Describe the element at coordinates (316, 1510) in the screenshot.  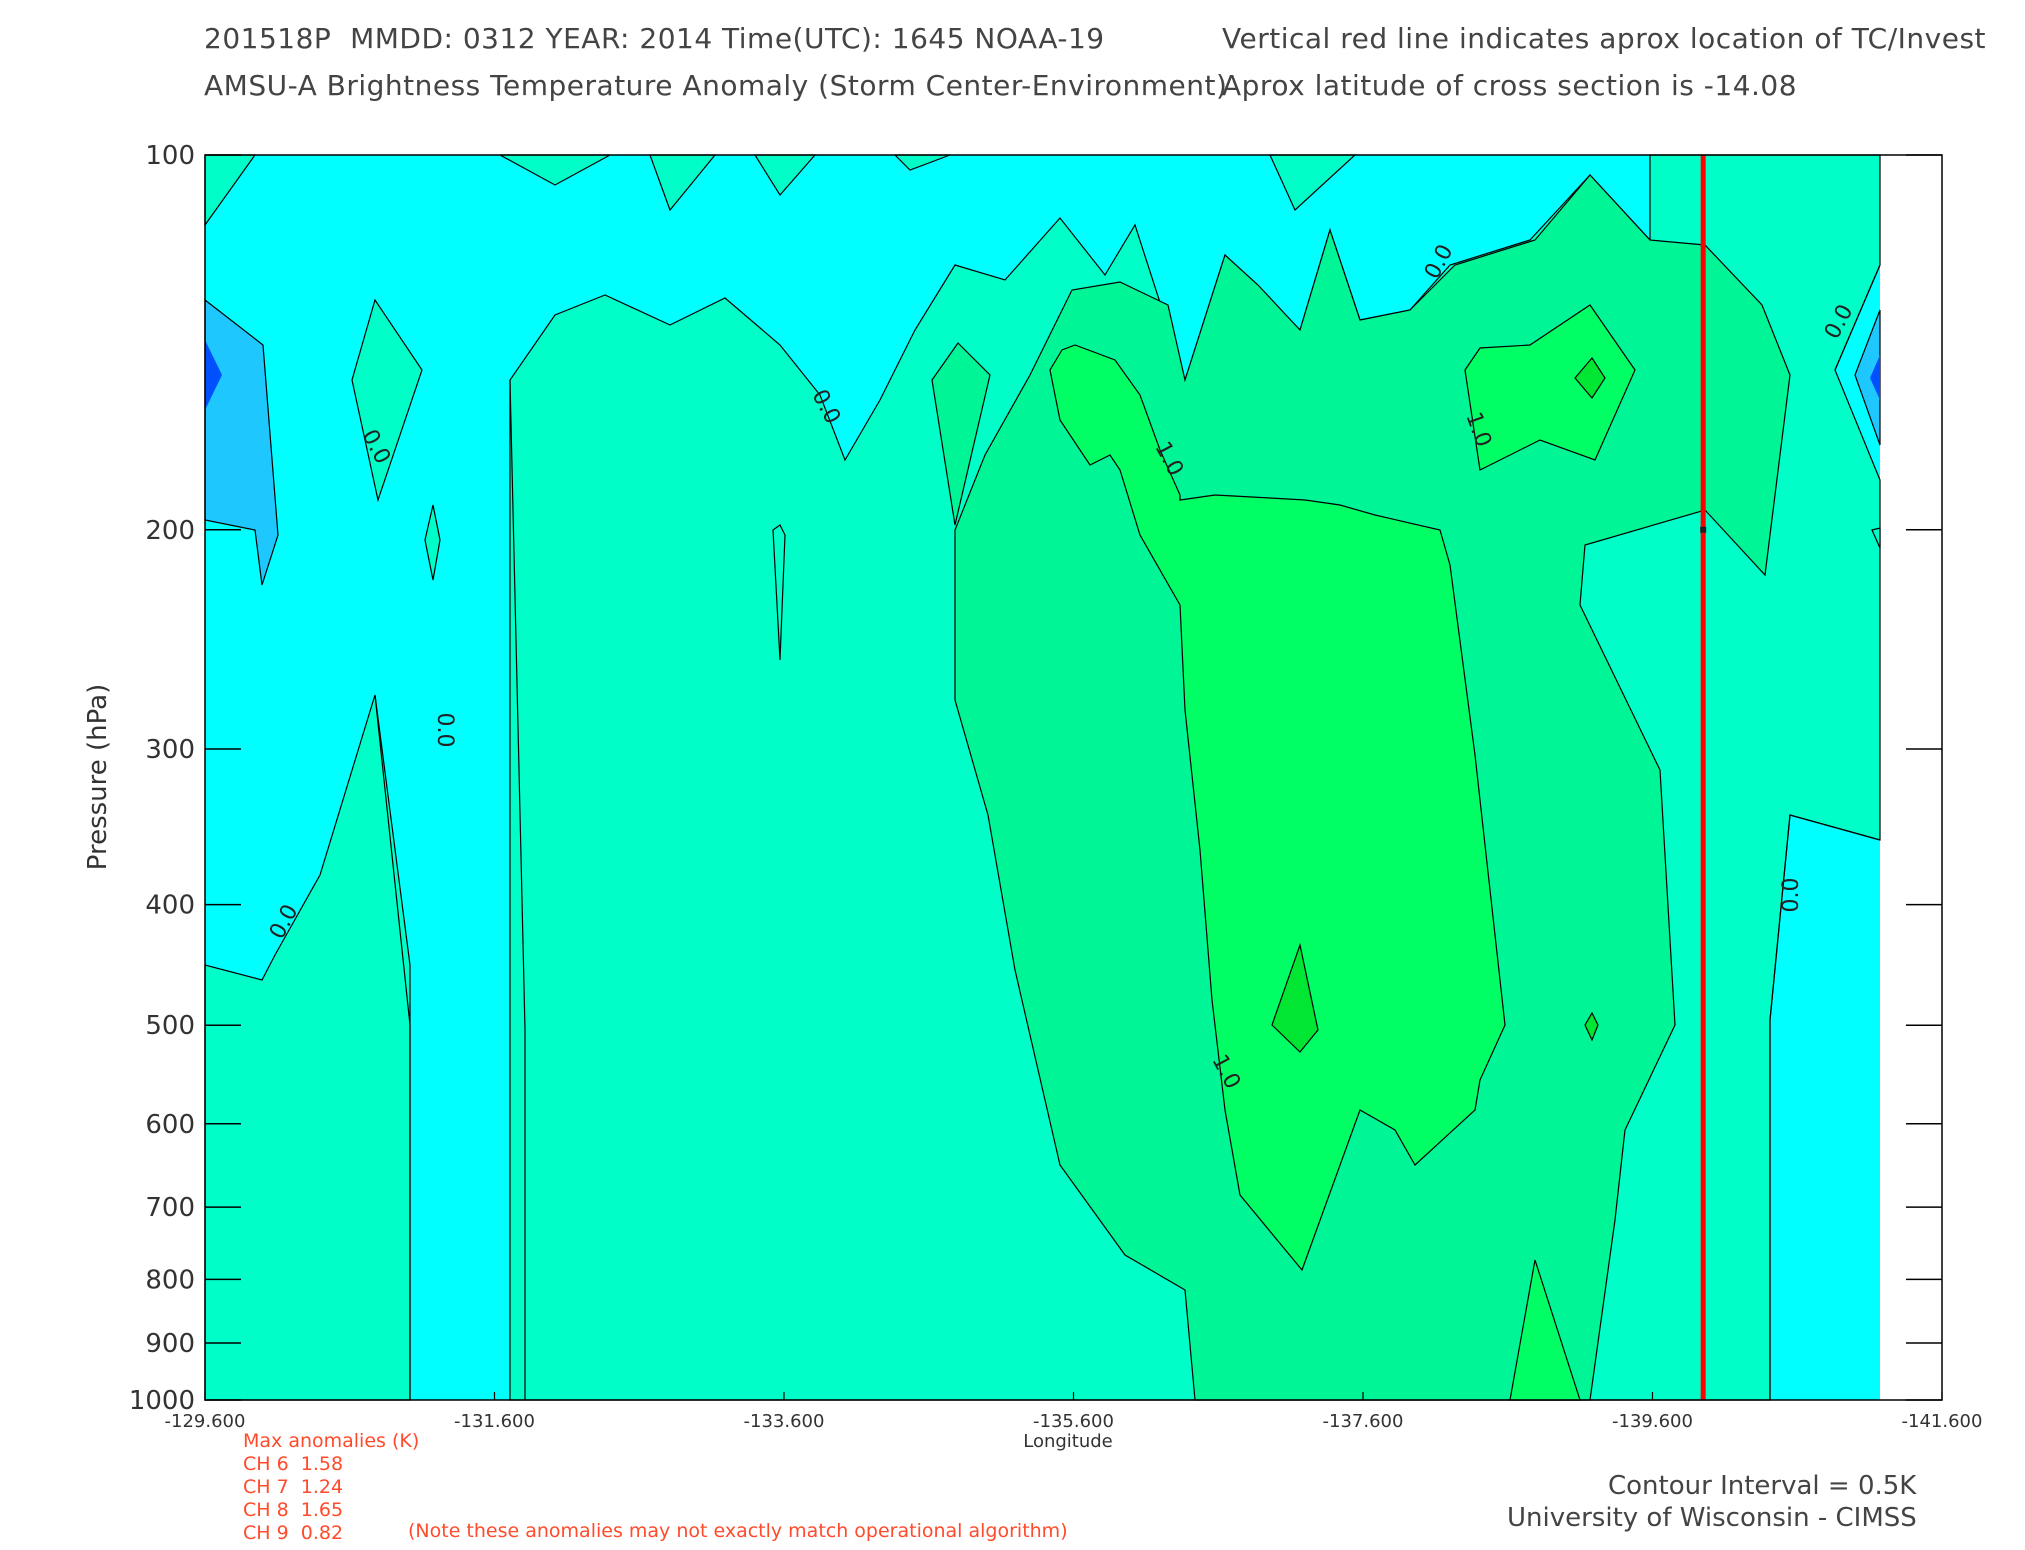
I see `anomaly-value: 1.65` at that location.